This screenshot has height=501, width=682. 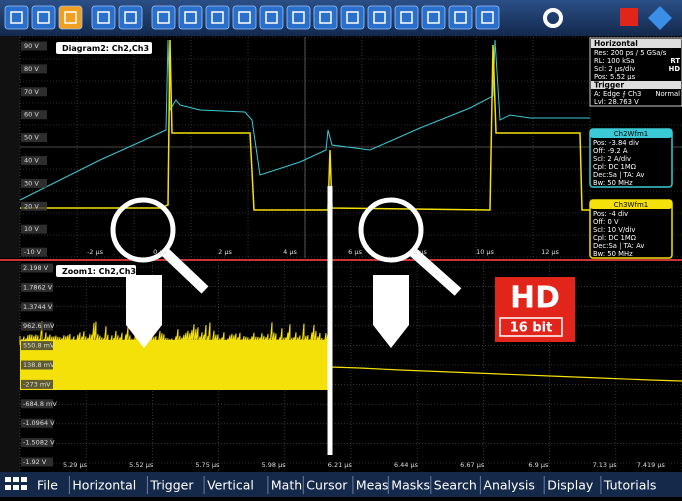 I want to click on bits-text: 16 bit, so click(x=531, y=328).